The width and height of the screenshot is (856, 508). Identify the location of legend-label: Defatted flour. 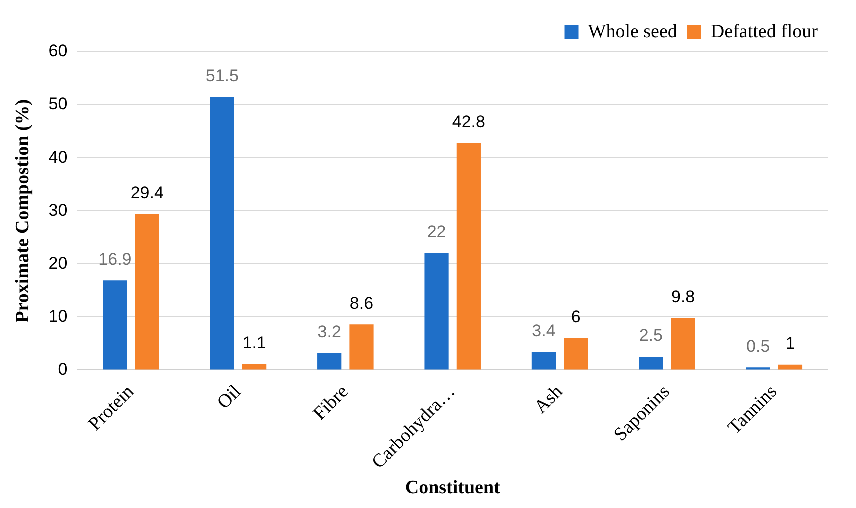
(764, 31).